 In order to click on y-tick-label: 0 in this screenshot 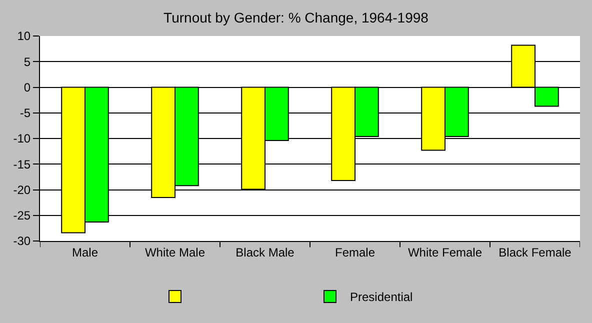, I will do `click(27, 87)`.